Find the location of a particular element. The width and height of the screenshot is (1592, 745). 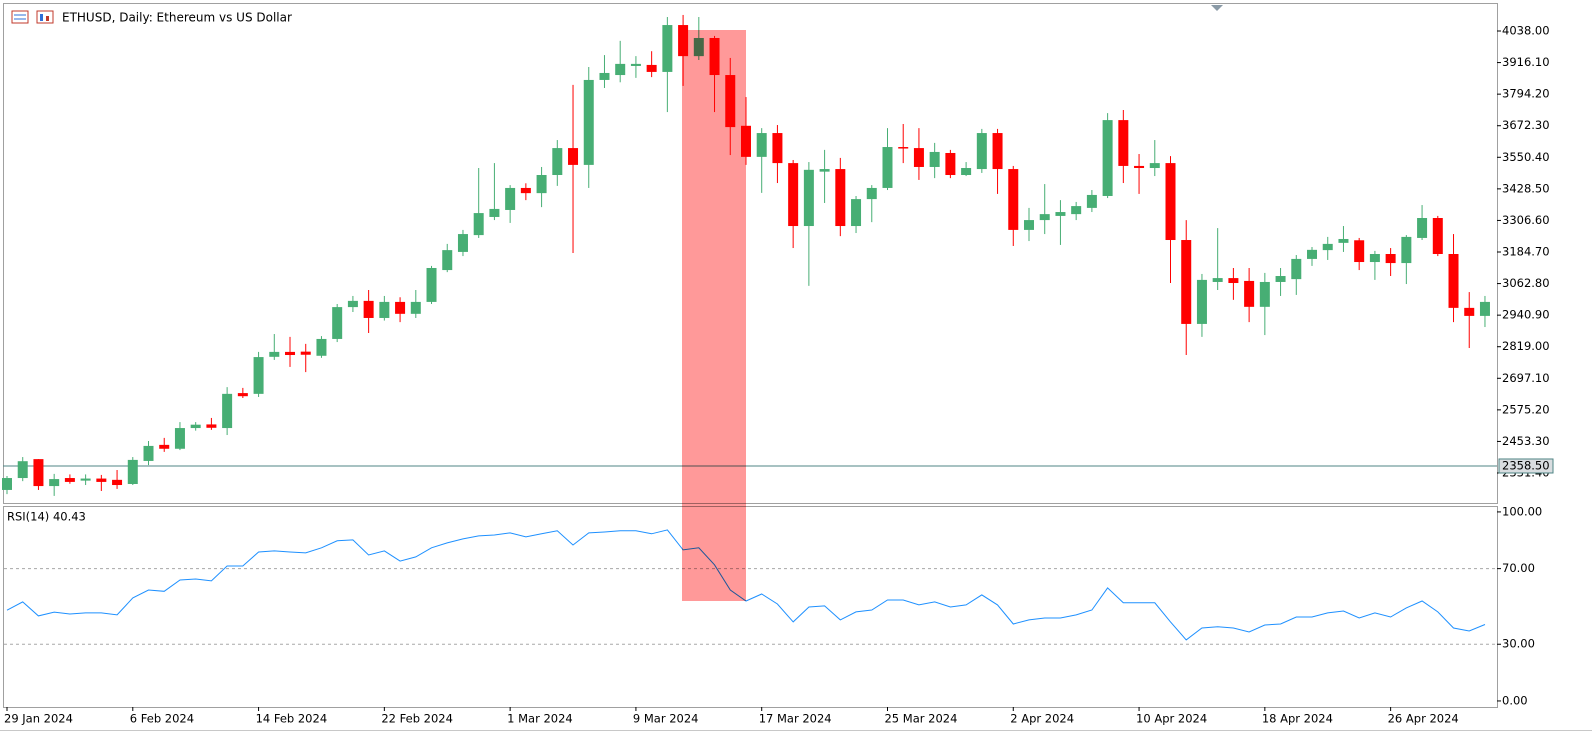

icon-list is located at coordinates (20, 17).